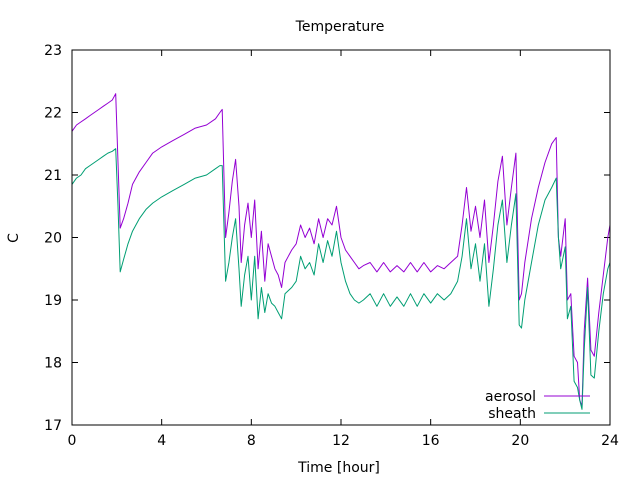  Describe the element at coordinates (340, 27) in the screenshot. I see `chart-title: Temperature` at that location.